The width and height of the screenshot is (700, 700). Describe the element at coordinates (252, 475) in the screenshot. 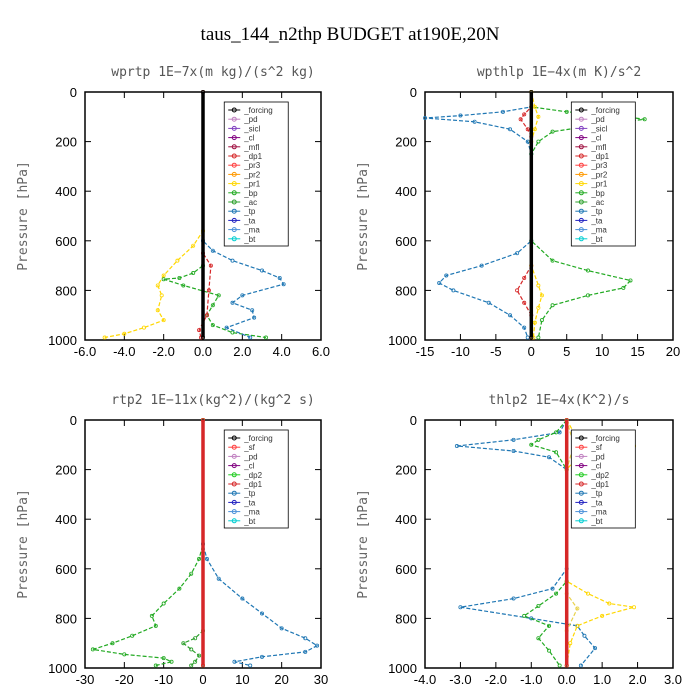

I see `legend-label: _dp2` at that location.